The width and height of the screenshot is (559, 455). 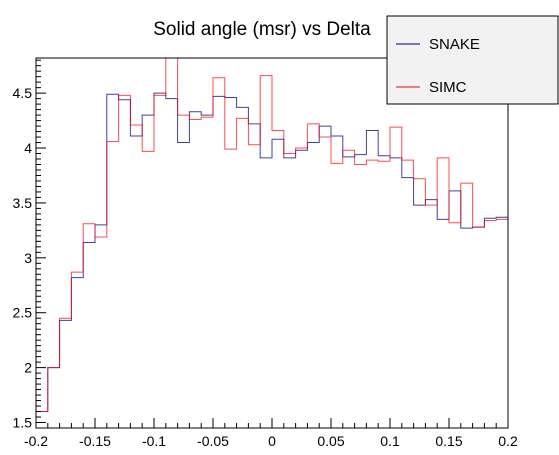 I want to click on x-tick-label: 0.15, so click(x=448, y=441).